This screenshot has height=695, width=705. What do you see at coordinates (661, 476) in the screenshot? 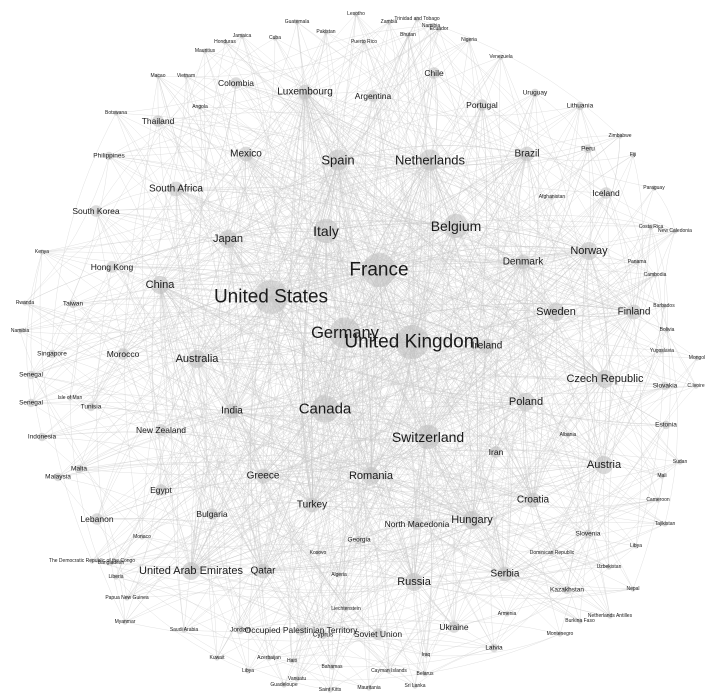
I see `node-label: Mali` at bounding box center [661, 476].